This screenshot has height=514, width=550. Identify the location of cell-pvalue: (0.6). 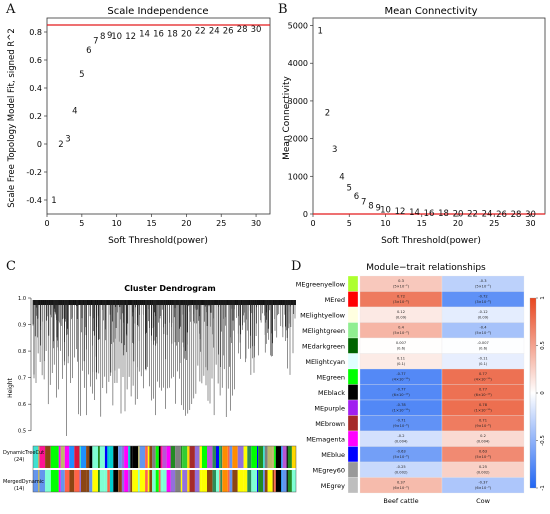
(483, 349).